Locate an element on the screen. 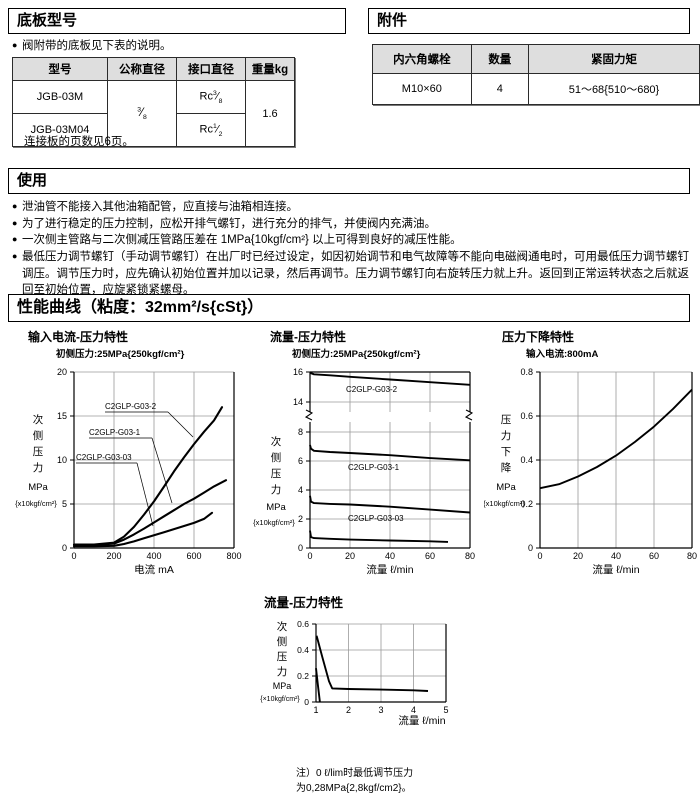 The width and height of the screenshot is (700, 796). table-header-row: 型号 公称直径 接口直径 重量kg is located at coordinates (153, 69).